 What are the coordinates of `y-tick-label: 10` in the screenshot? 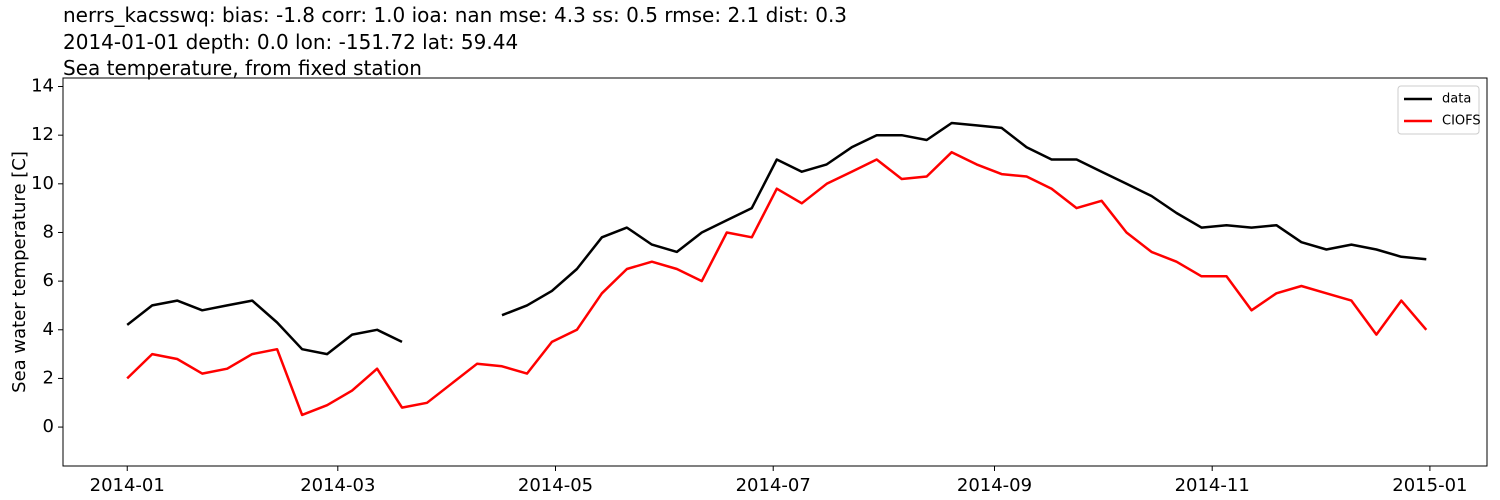 It's located at (42, 183).